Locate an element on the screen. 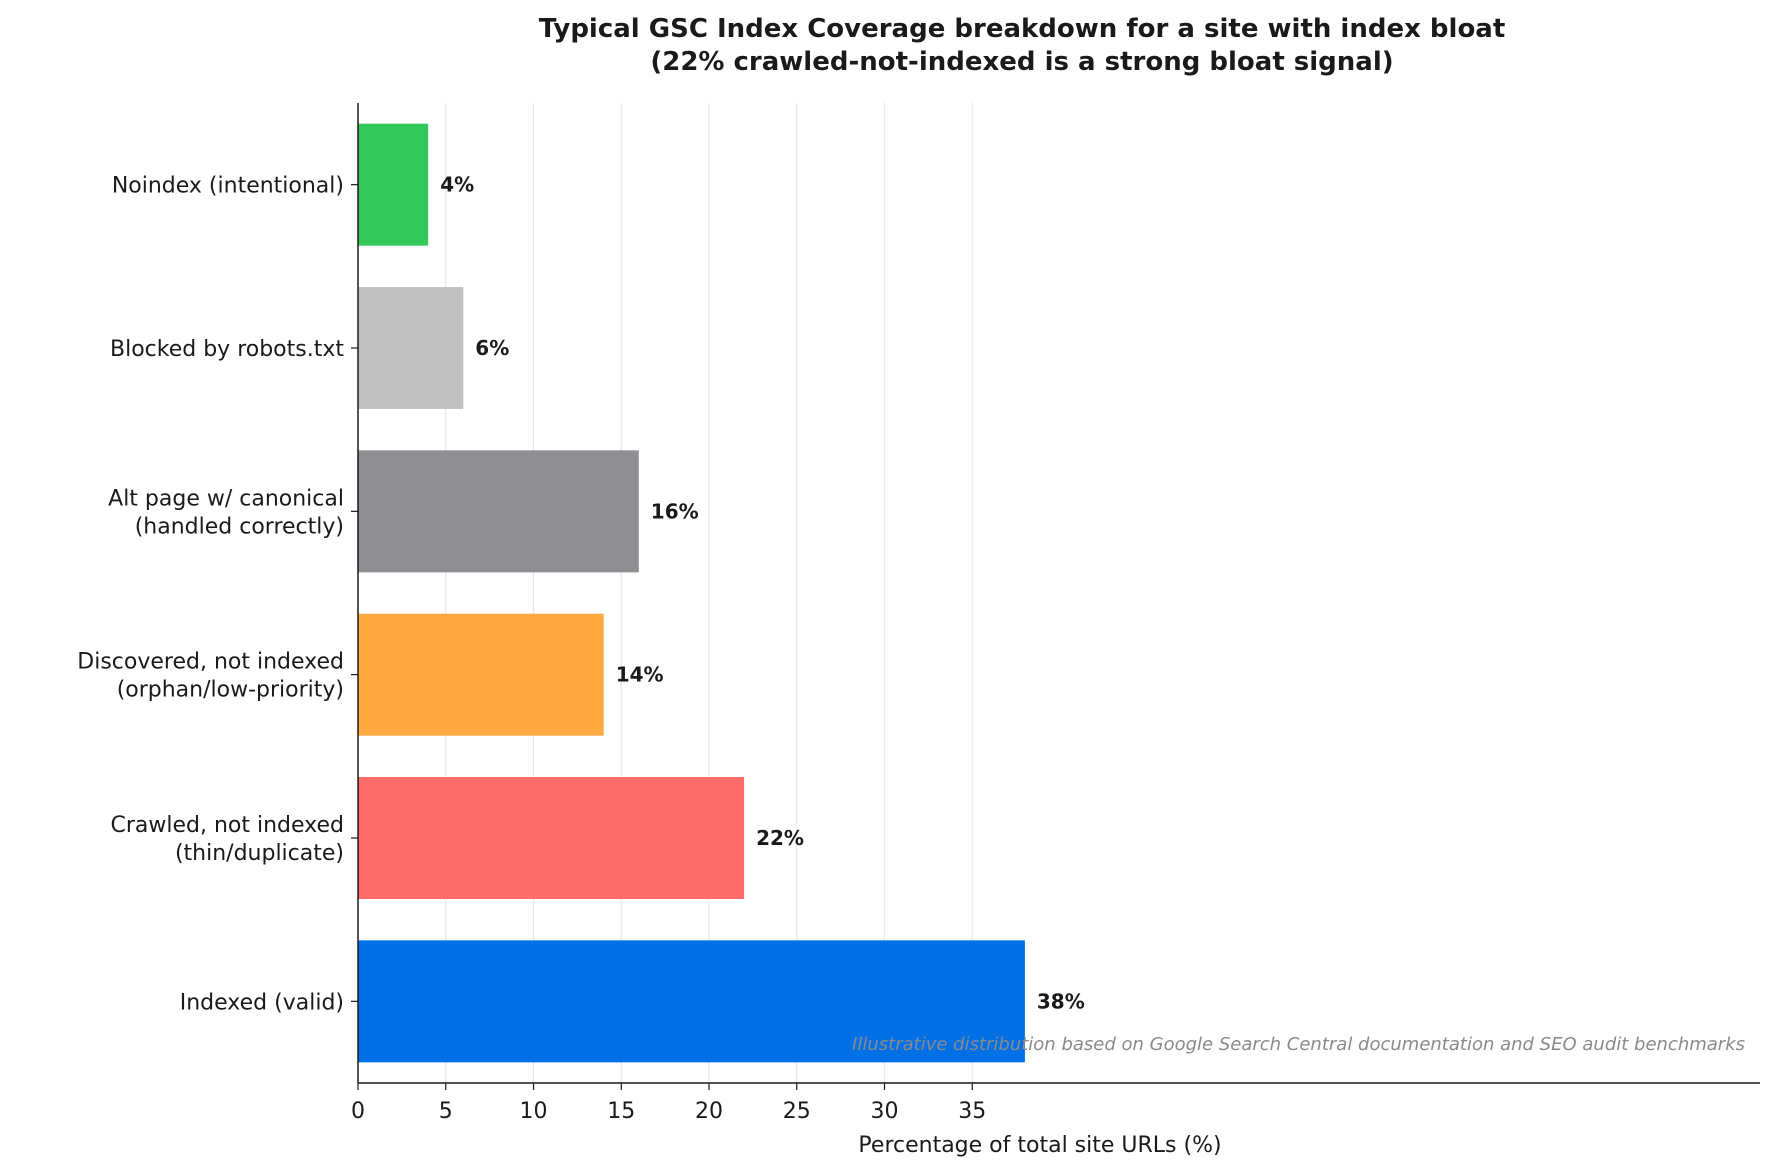 This screenshot has height=1171, width=1771. bar-value-label: 22% is located at coordinates (780, 838).